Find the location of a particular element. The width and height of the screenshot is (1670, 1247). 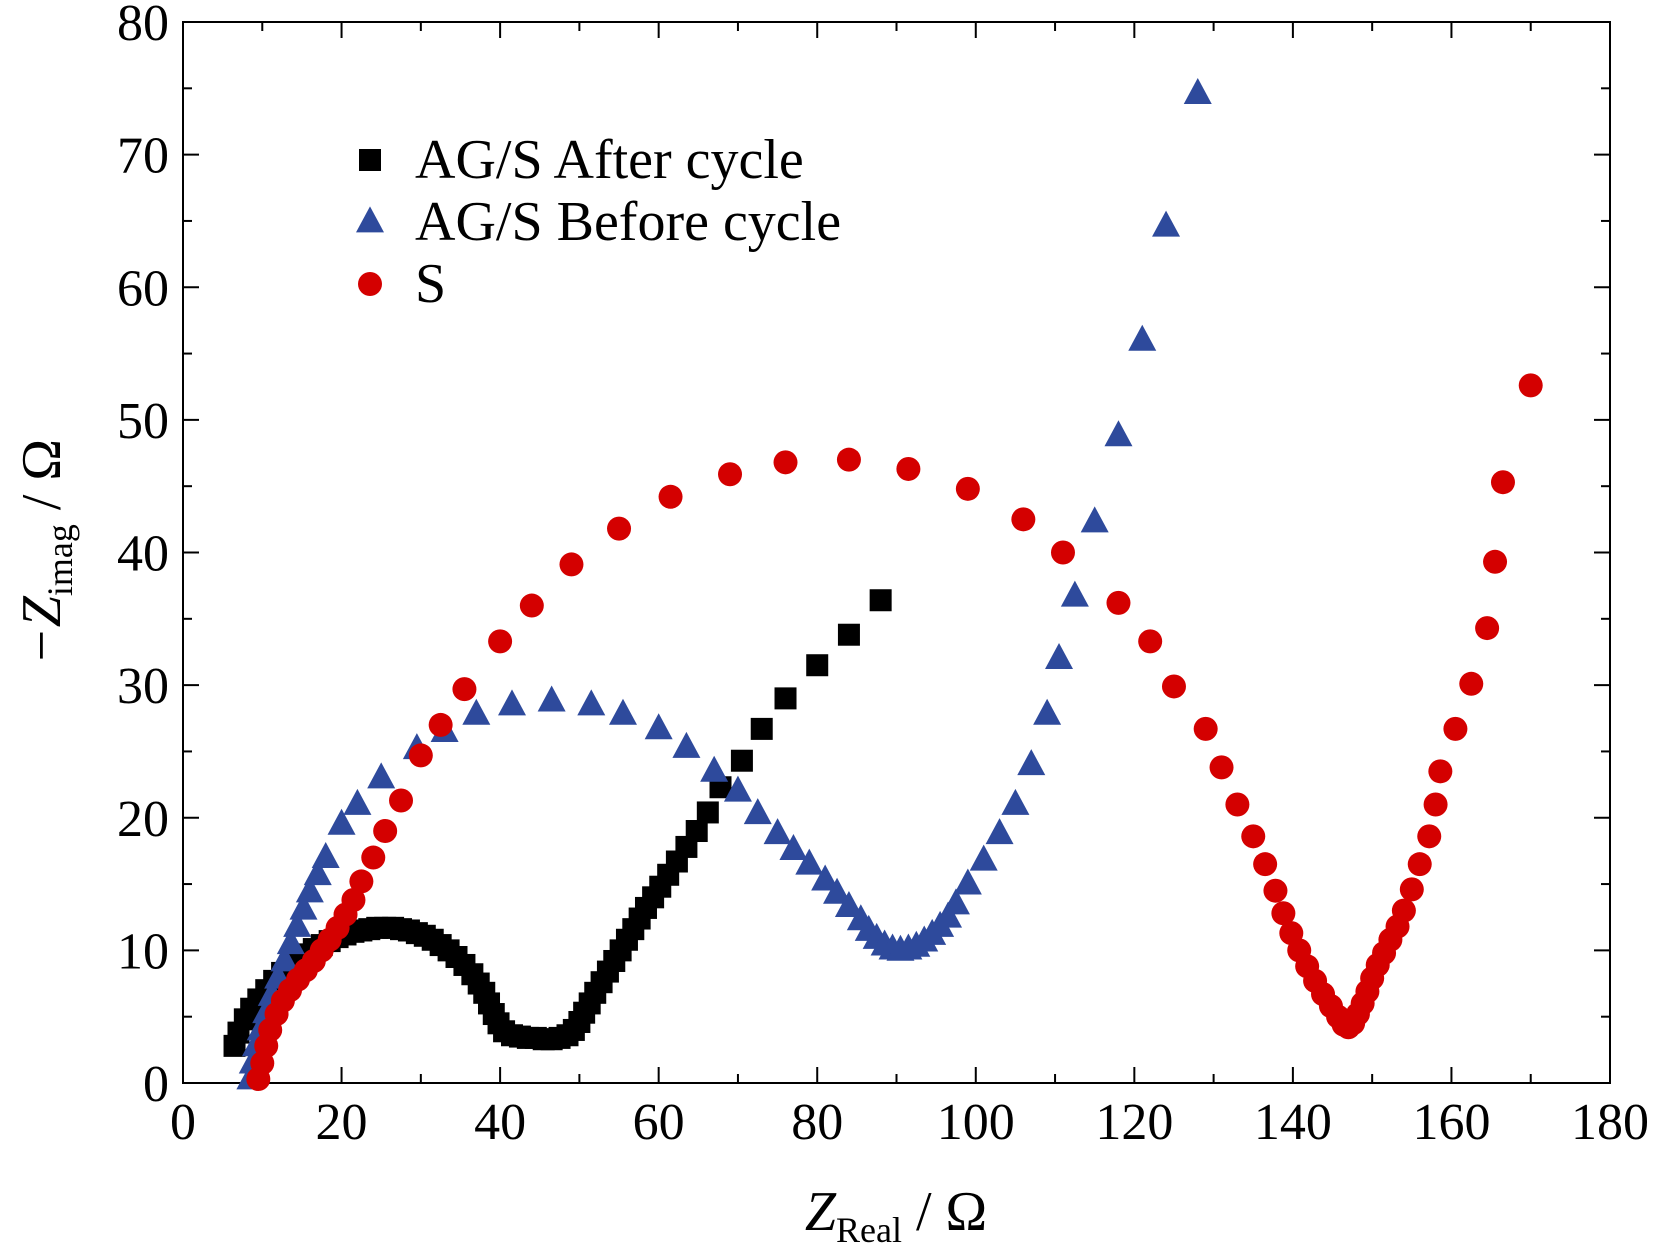

legend-label: AG/S Before cycle is located at coordinates (628, 222).